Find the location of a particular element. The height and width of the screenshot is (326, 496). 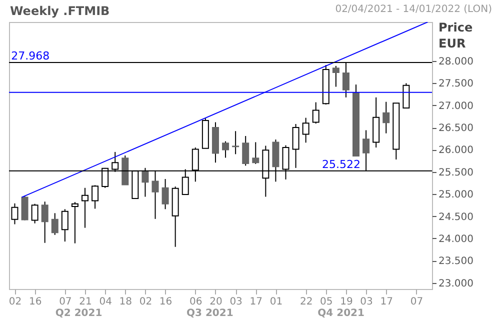

y-tick-label: 23.500 is located at coordinates (456, 262).